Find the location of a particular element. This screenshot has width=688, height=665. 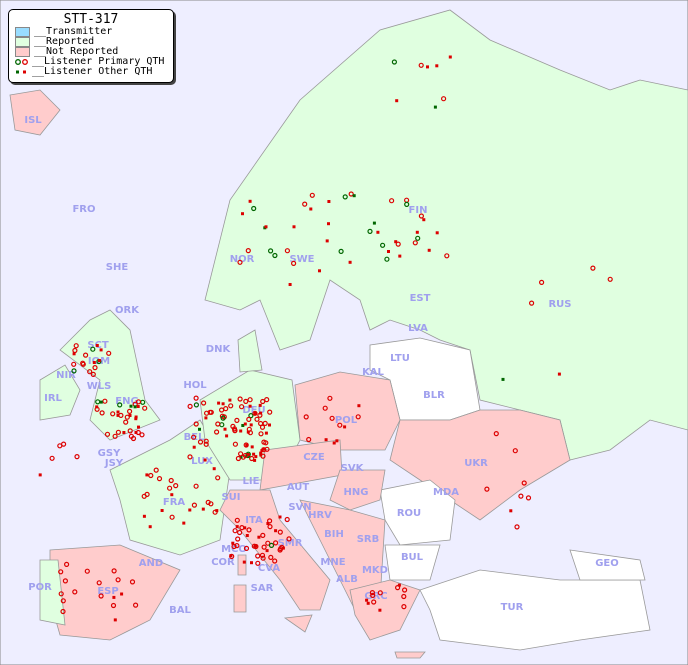

legend-label: __Reported is located at coordinates (64, 41).